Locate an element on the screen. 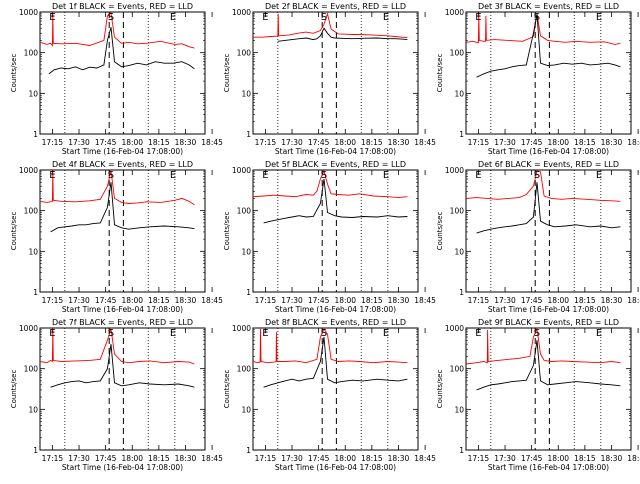  chart-title: Det 7f BLACK = Events, RED = LLD is located at coordinates (122, 322).